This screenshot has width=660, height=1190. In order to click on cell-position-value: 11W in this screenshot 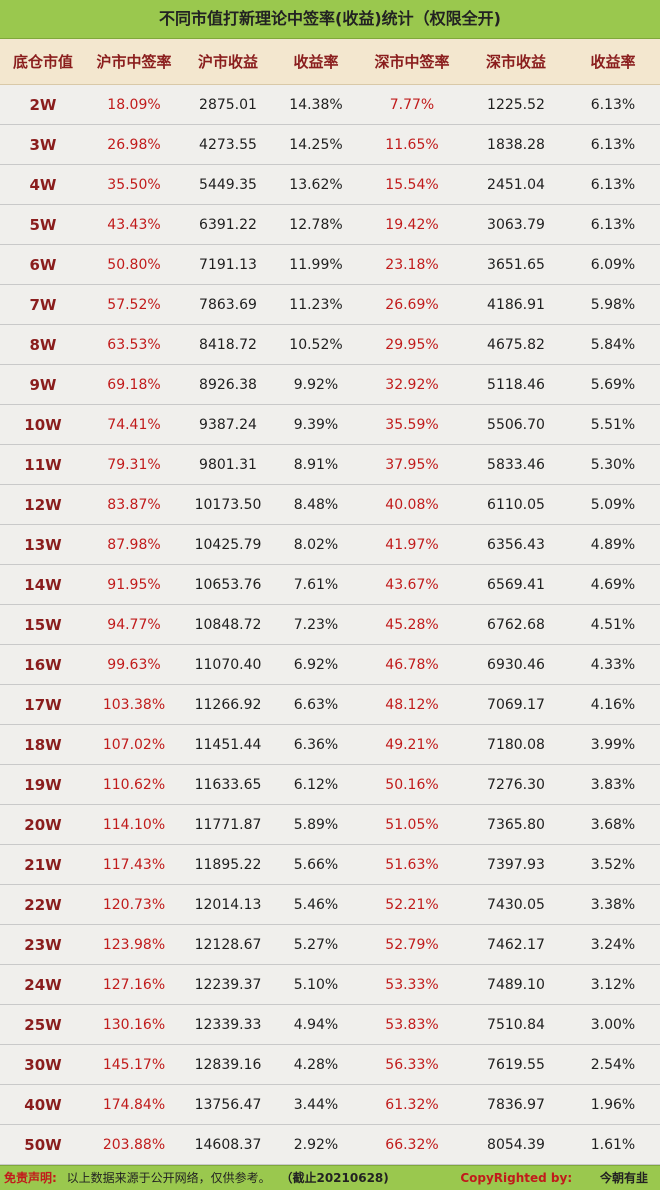, I will do `click(43, 464)`.